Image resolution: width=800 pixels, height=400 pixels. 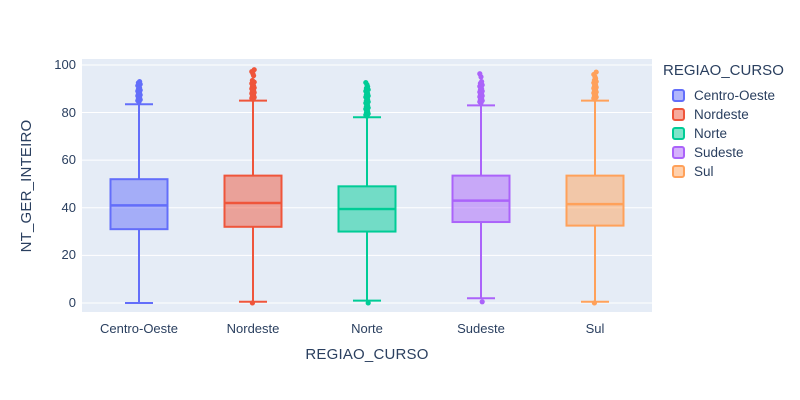 I want to click on y-tick-label: 20, so click(x=68, y=255).